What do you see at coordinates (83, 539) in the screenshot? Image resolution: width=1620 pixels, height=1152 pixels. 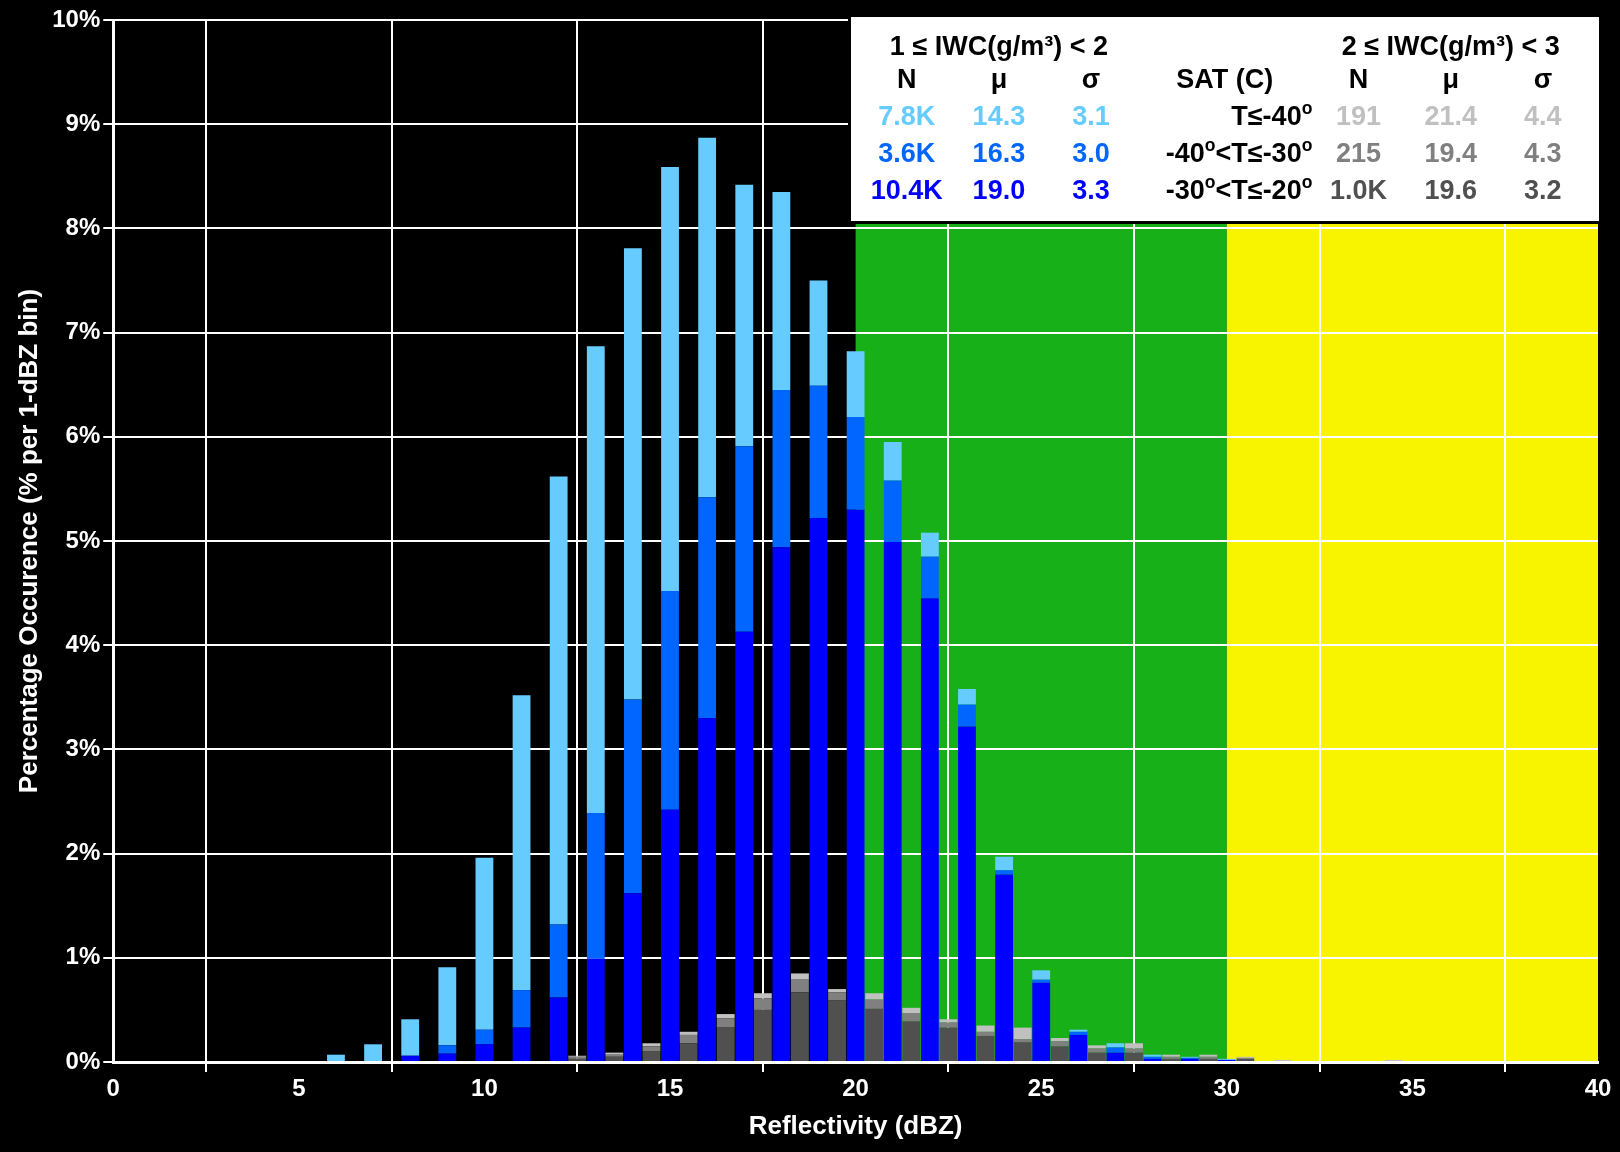 I see `y-tick-label: 5%` at bounding box center [83, 539].